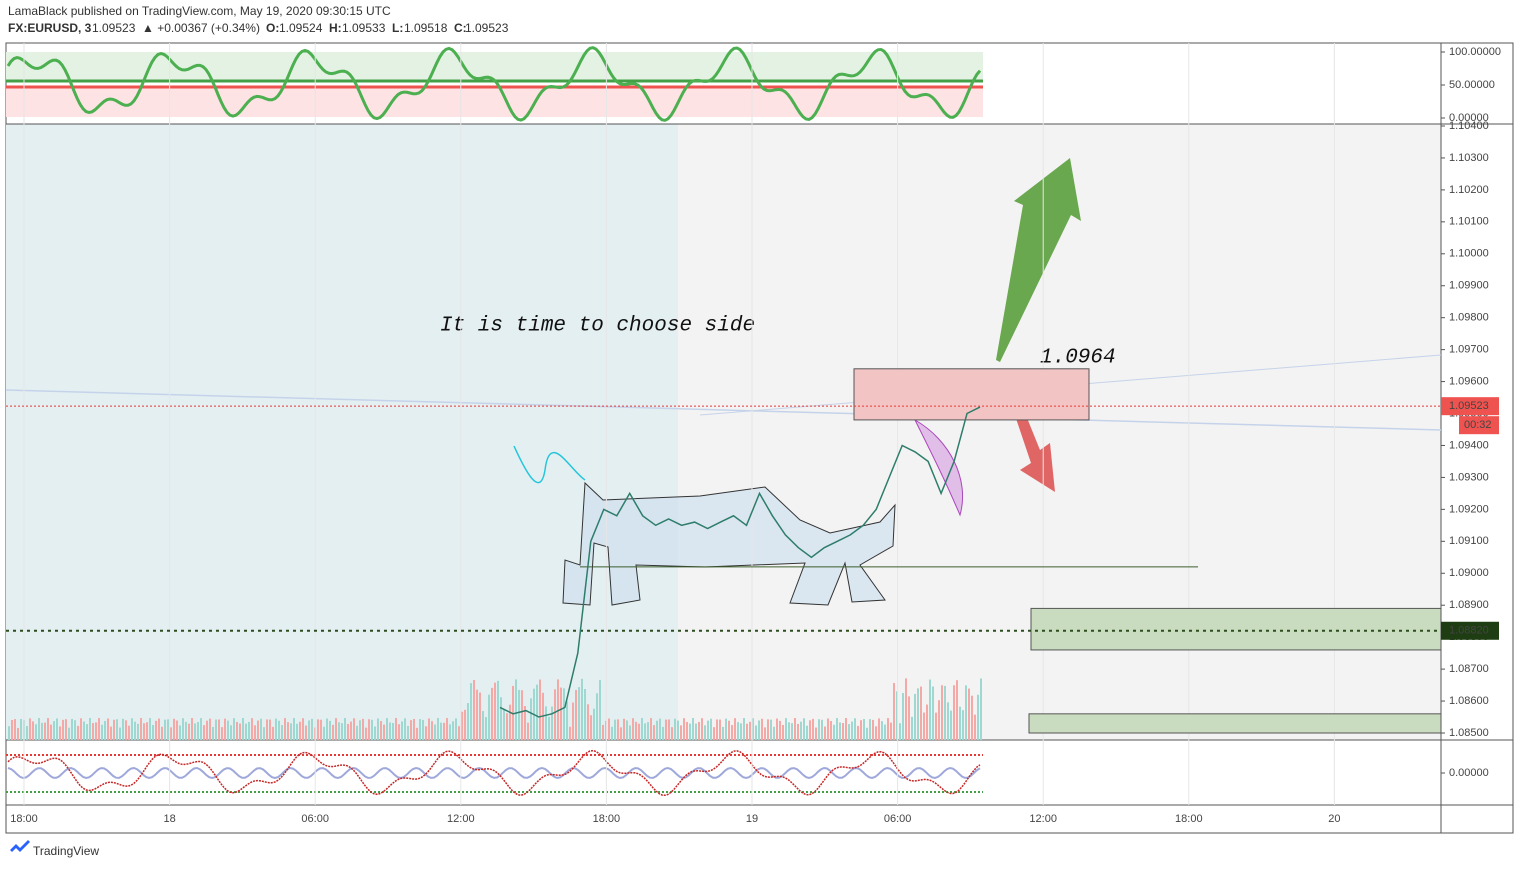 Image resolution: width=1520 pixels, height=870 pixels. I want to click on logo, so click(20, 846).